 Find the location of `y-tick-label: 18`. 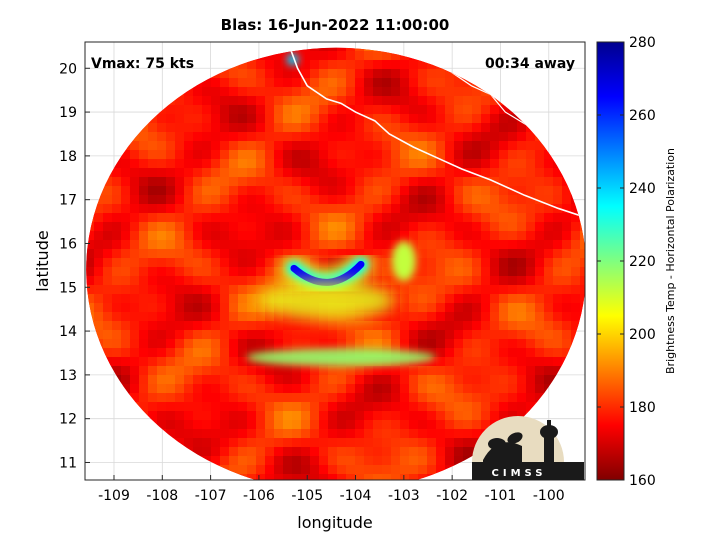

y-tick-label: 18 is located at coordinates (68, 157).